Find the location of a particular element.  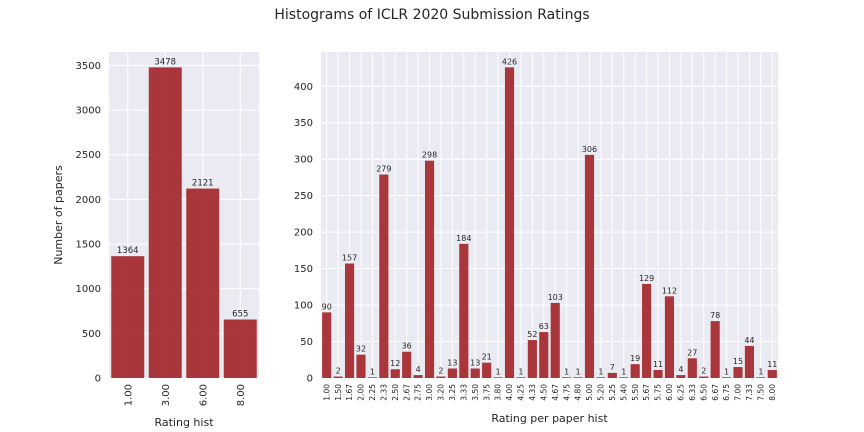

y-tick-label: 2000 is located at coordinates (88, 200).